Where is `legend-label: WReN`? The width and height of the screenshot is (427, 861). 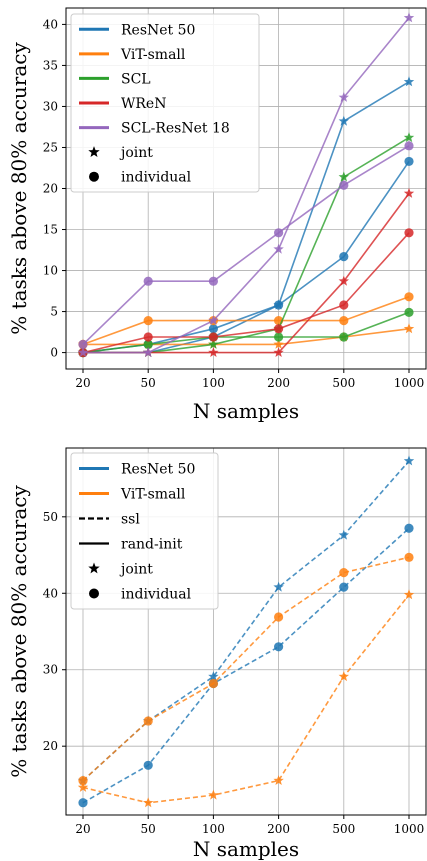 legend-label: WReN is located at coordinates (143, 104).